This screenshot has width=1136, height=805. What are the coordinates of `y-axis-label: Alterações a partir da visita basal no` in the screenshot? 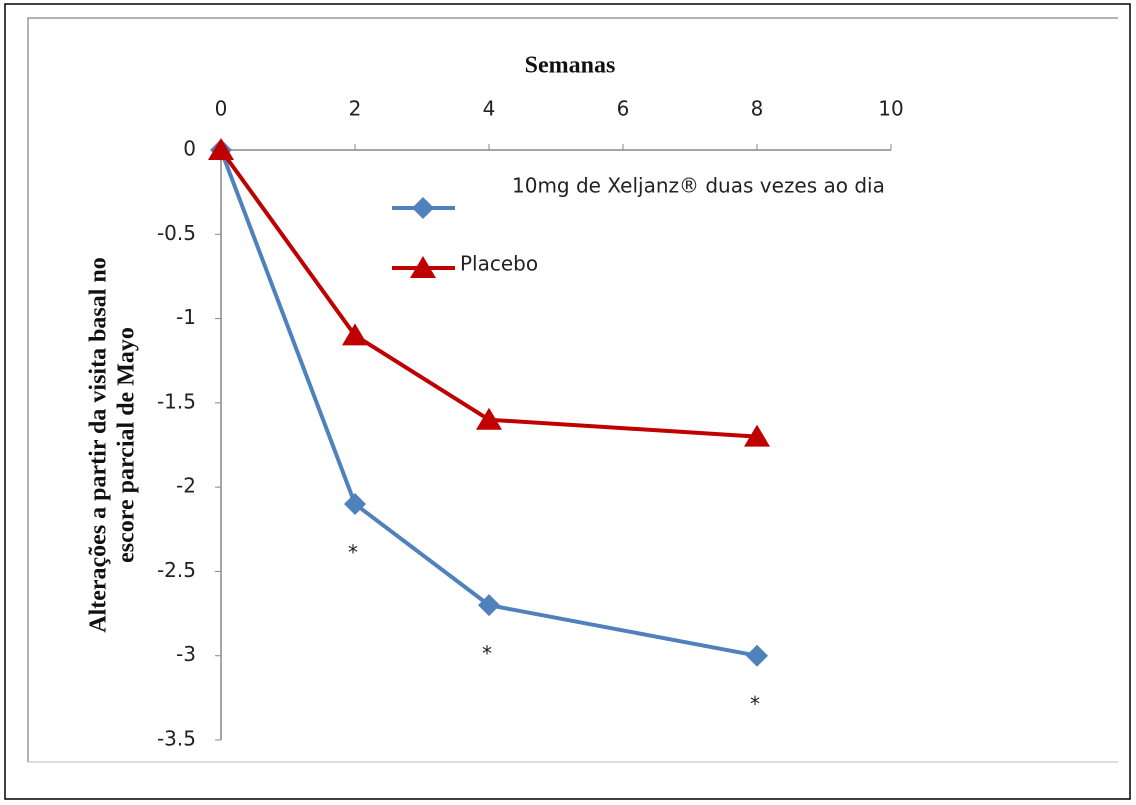 It's located at (99, 445).